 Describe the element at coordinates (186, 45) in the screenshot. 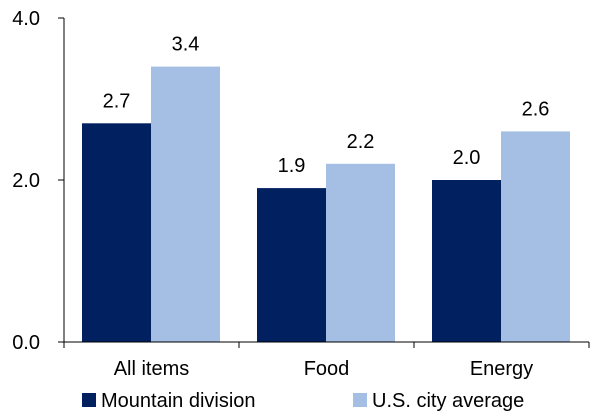

I see `data-label-us-0: 3.4` at that location.